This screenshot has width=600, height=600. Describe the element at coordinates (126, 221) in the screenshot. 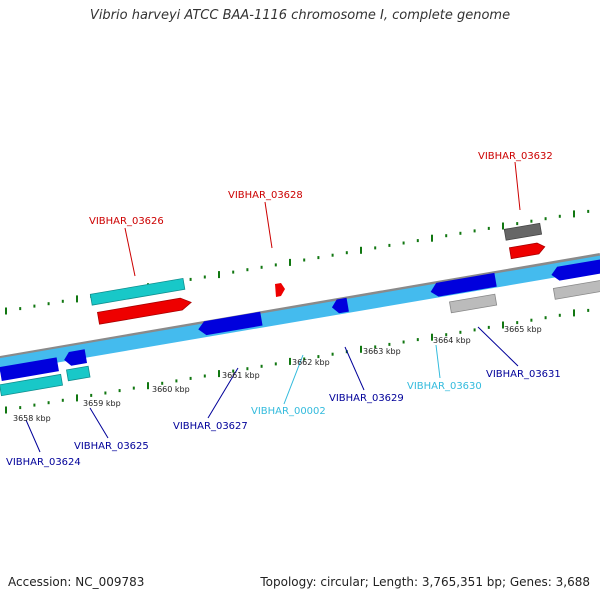

I see `label-VIBHAR_03626: VIBHAR_03626` at that location.